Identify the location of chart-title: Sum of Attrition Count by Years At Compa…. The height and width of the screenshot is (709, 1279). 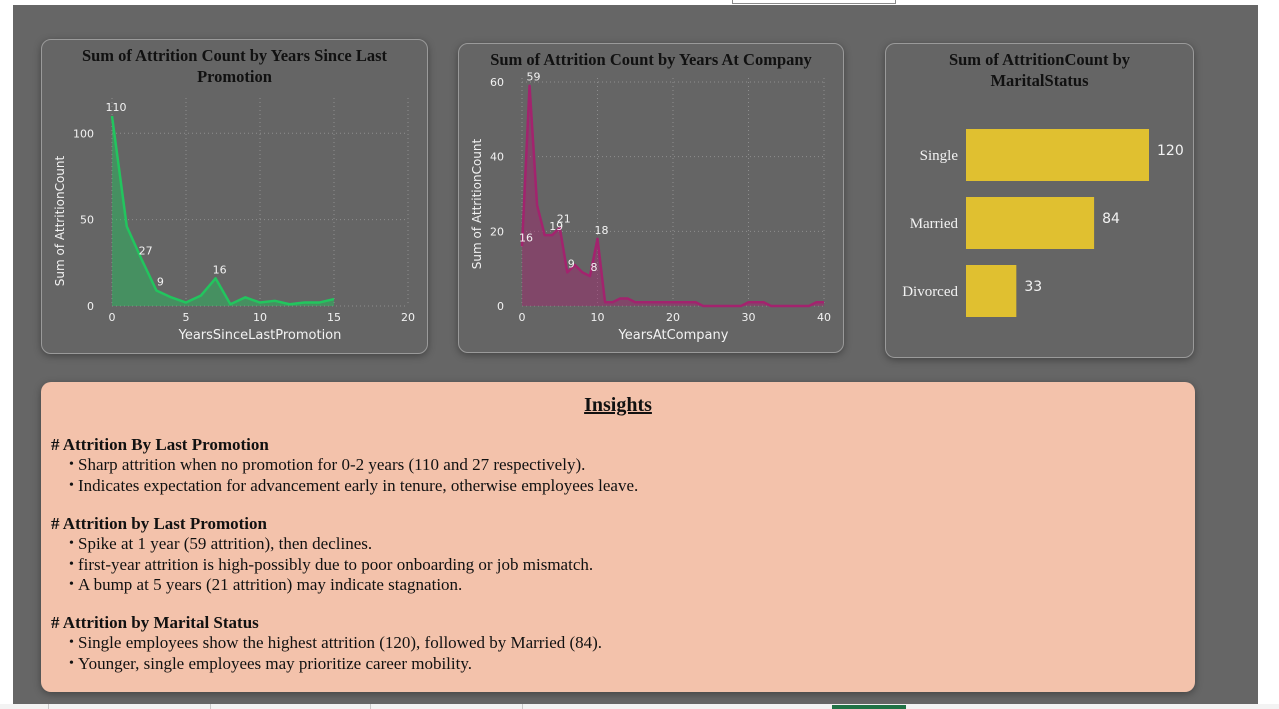
(651, 59).